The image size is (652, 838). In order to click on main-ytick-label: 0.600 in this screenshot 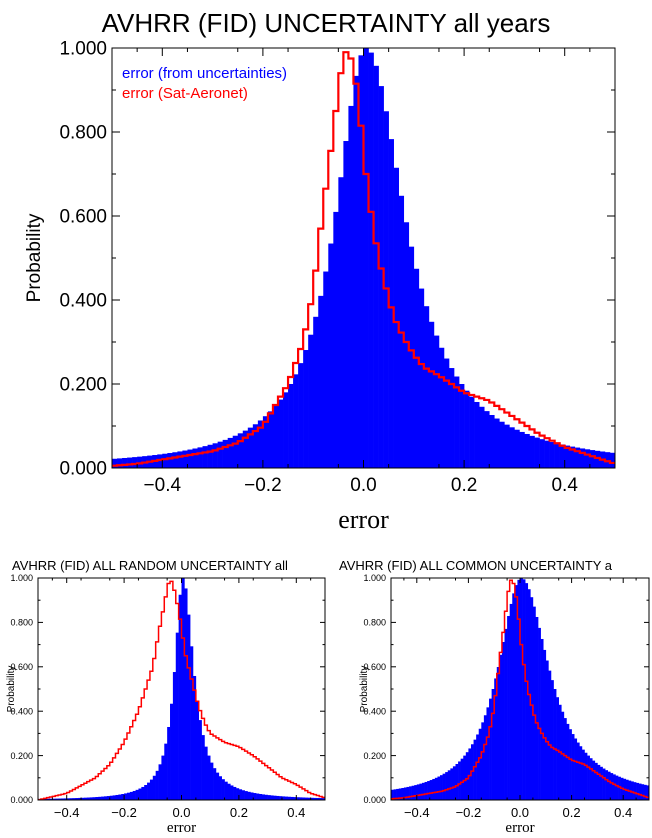, I will do `click(83, 217)`.